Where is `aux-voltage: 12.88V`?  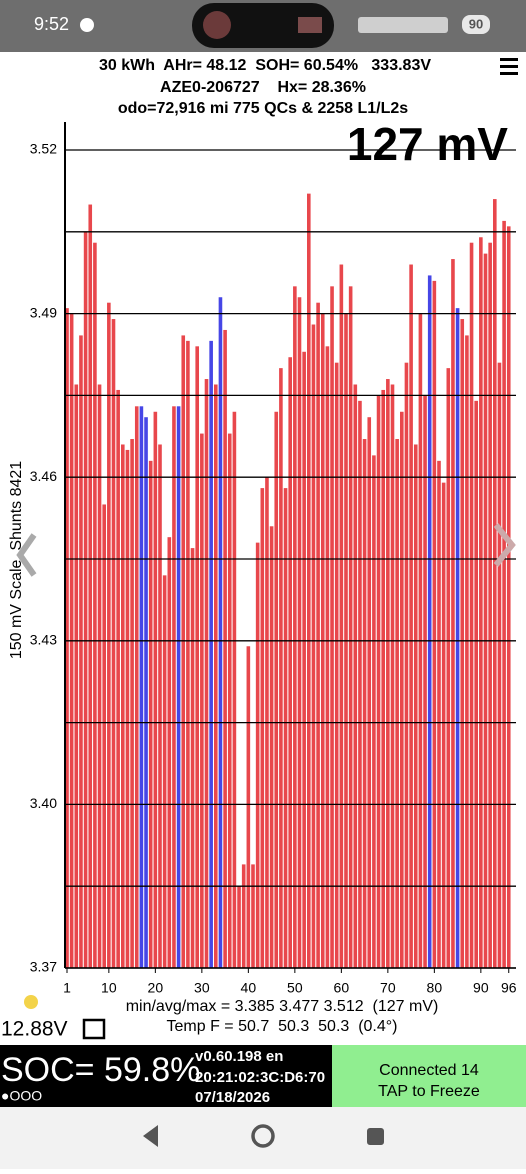 aux-voltage: 12.88V is located at coordinates (34, 1029).